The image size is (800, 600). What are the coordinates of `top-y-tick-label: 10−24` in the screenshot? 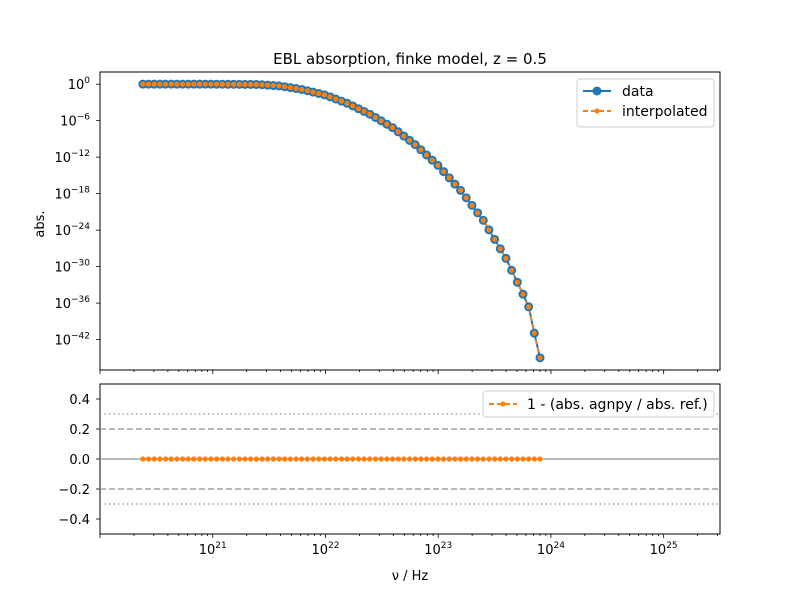 It's located at (72, 230).